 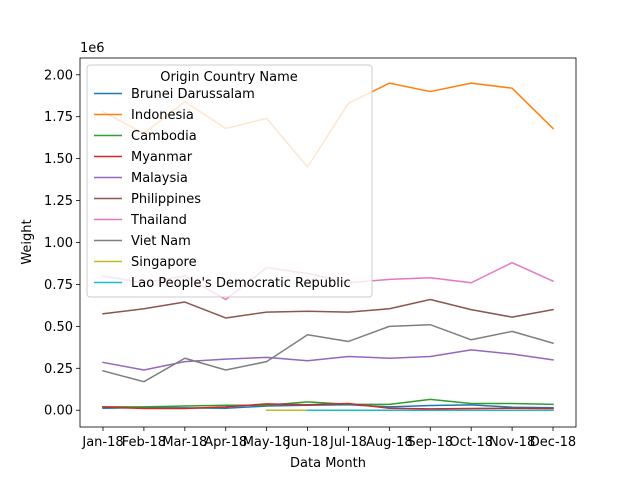 What do you see at coordinates (193, 94) in the screenshot?
I see `legend-label: Brunei Darussalam` at bounding box center [193, 94].